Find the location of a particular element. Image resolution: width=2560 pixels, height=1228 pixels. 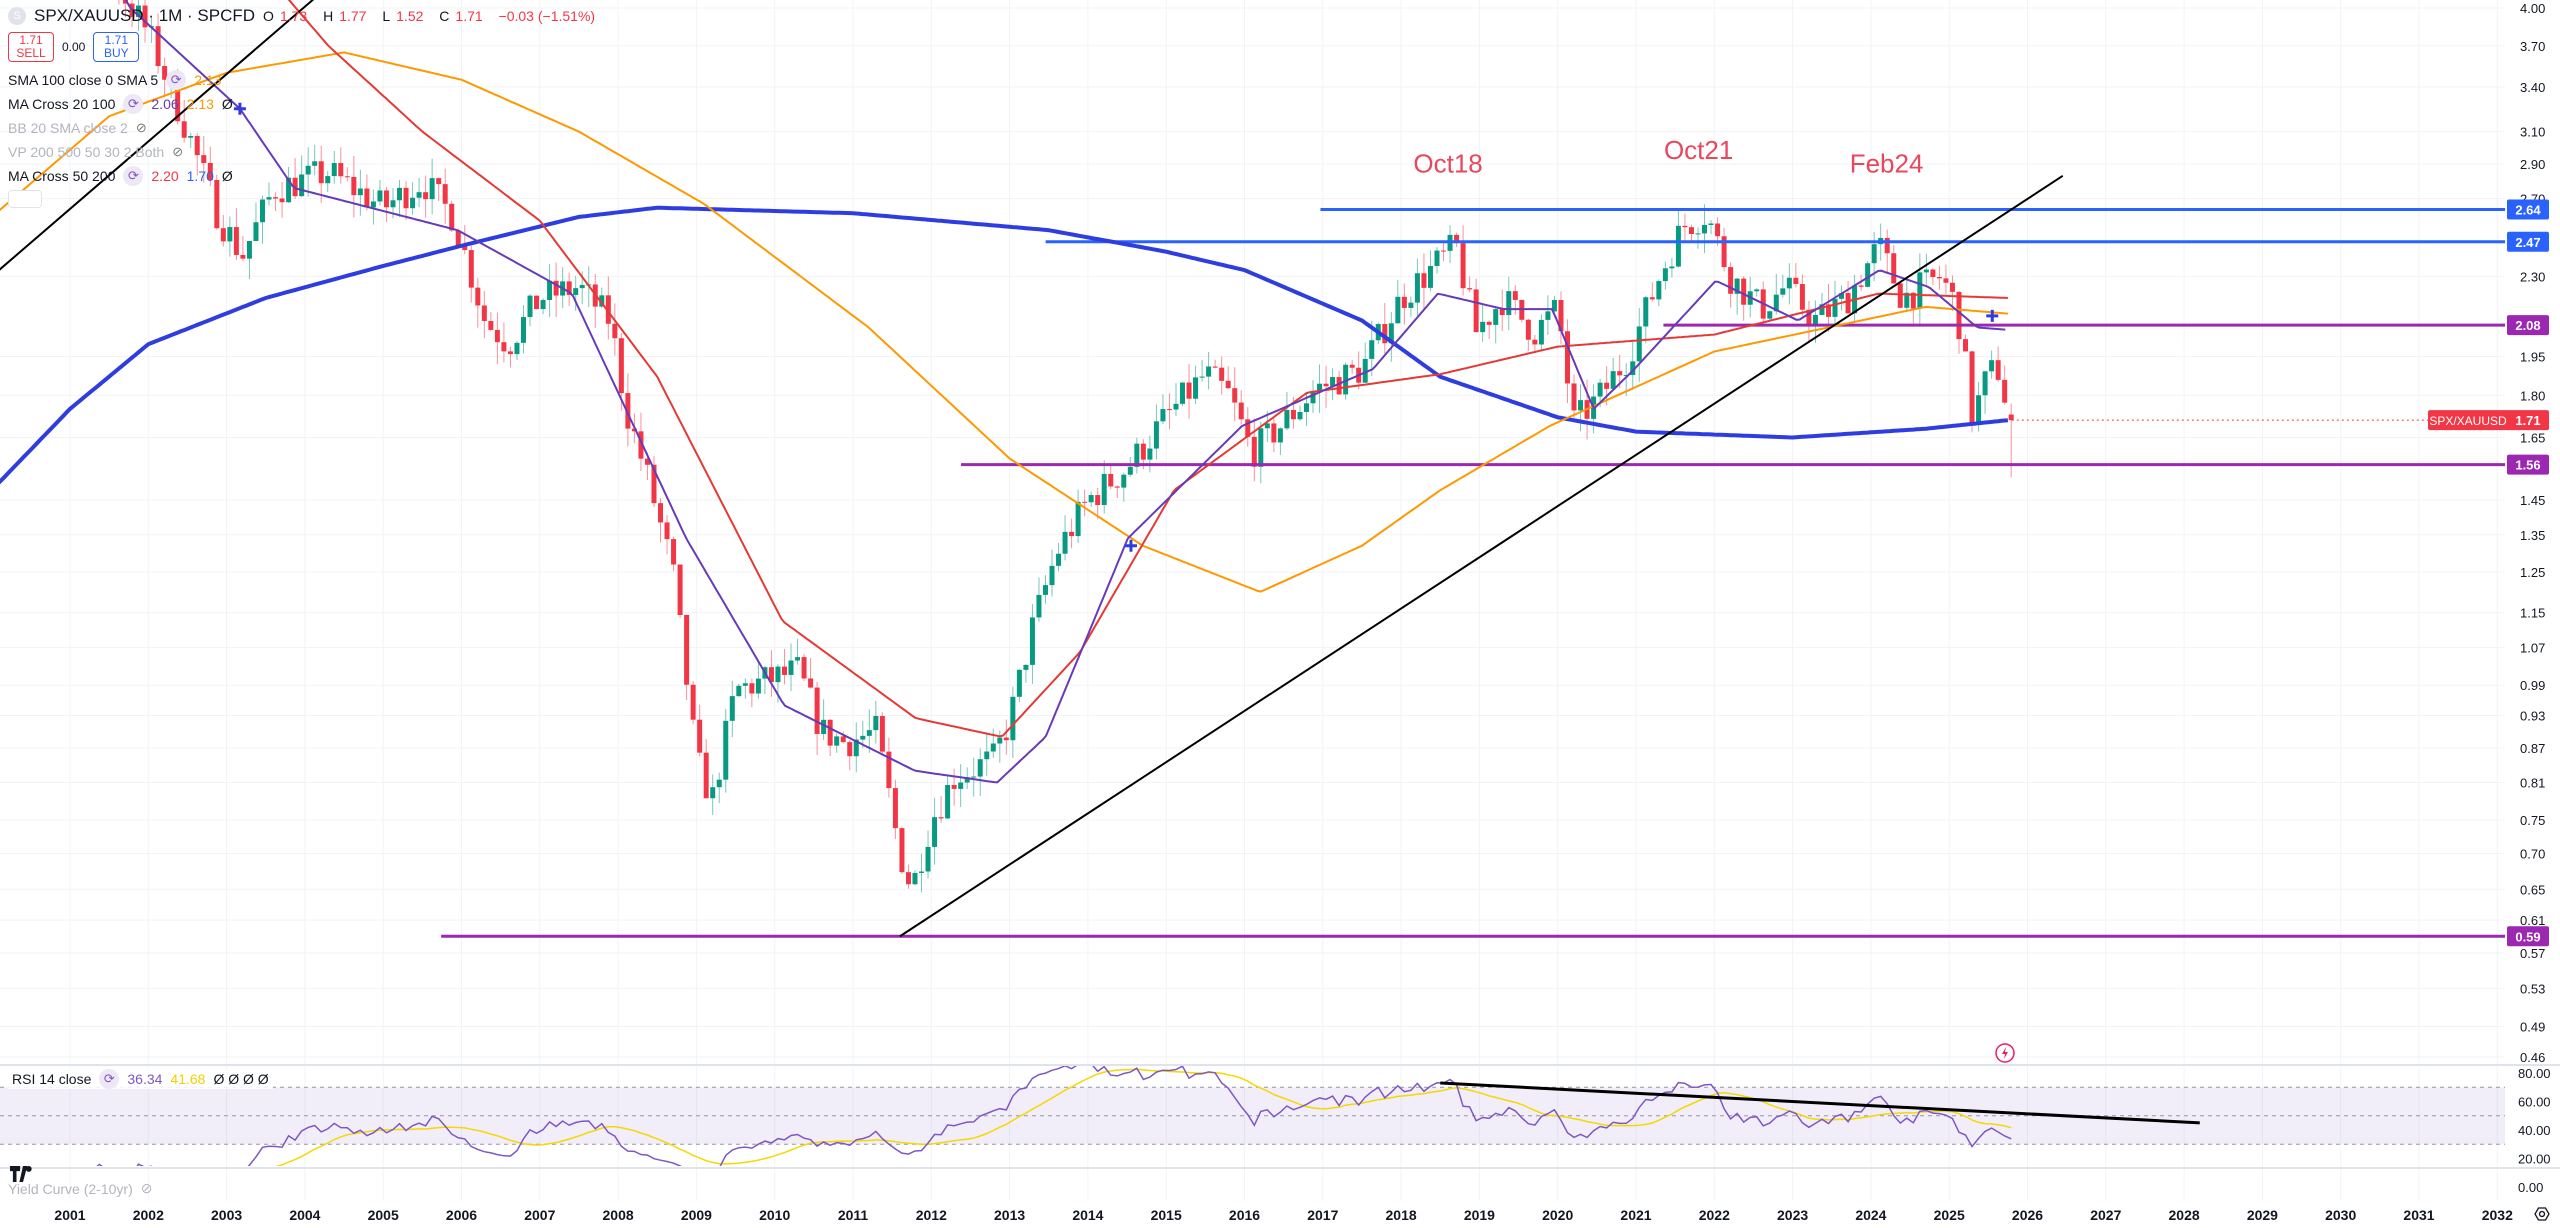

eye-off-icon: ⊘ is located at coordinates (146, 1188).